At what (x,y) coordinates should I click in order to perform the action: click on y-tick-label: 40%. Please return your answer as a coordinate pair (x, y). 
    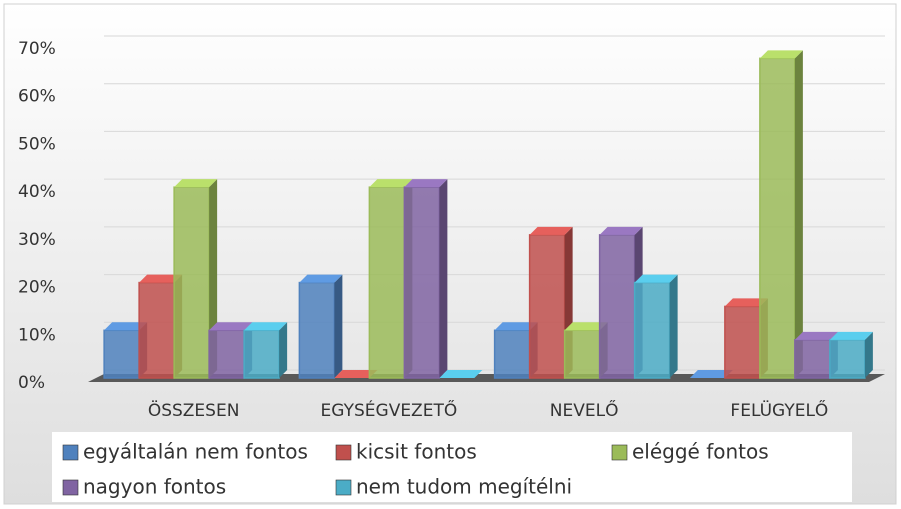
    Looking at the image, I should click on (37, 192).